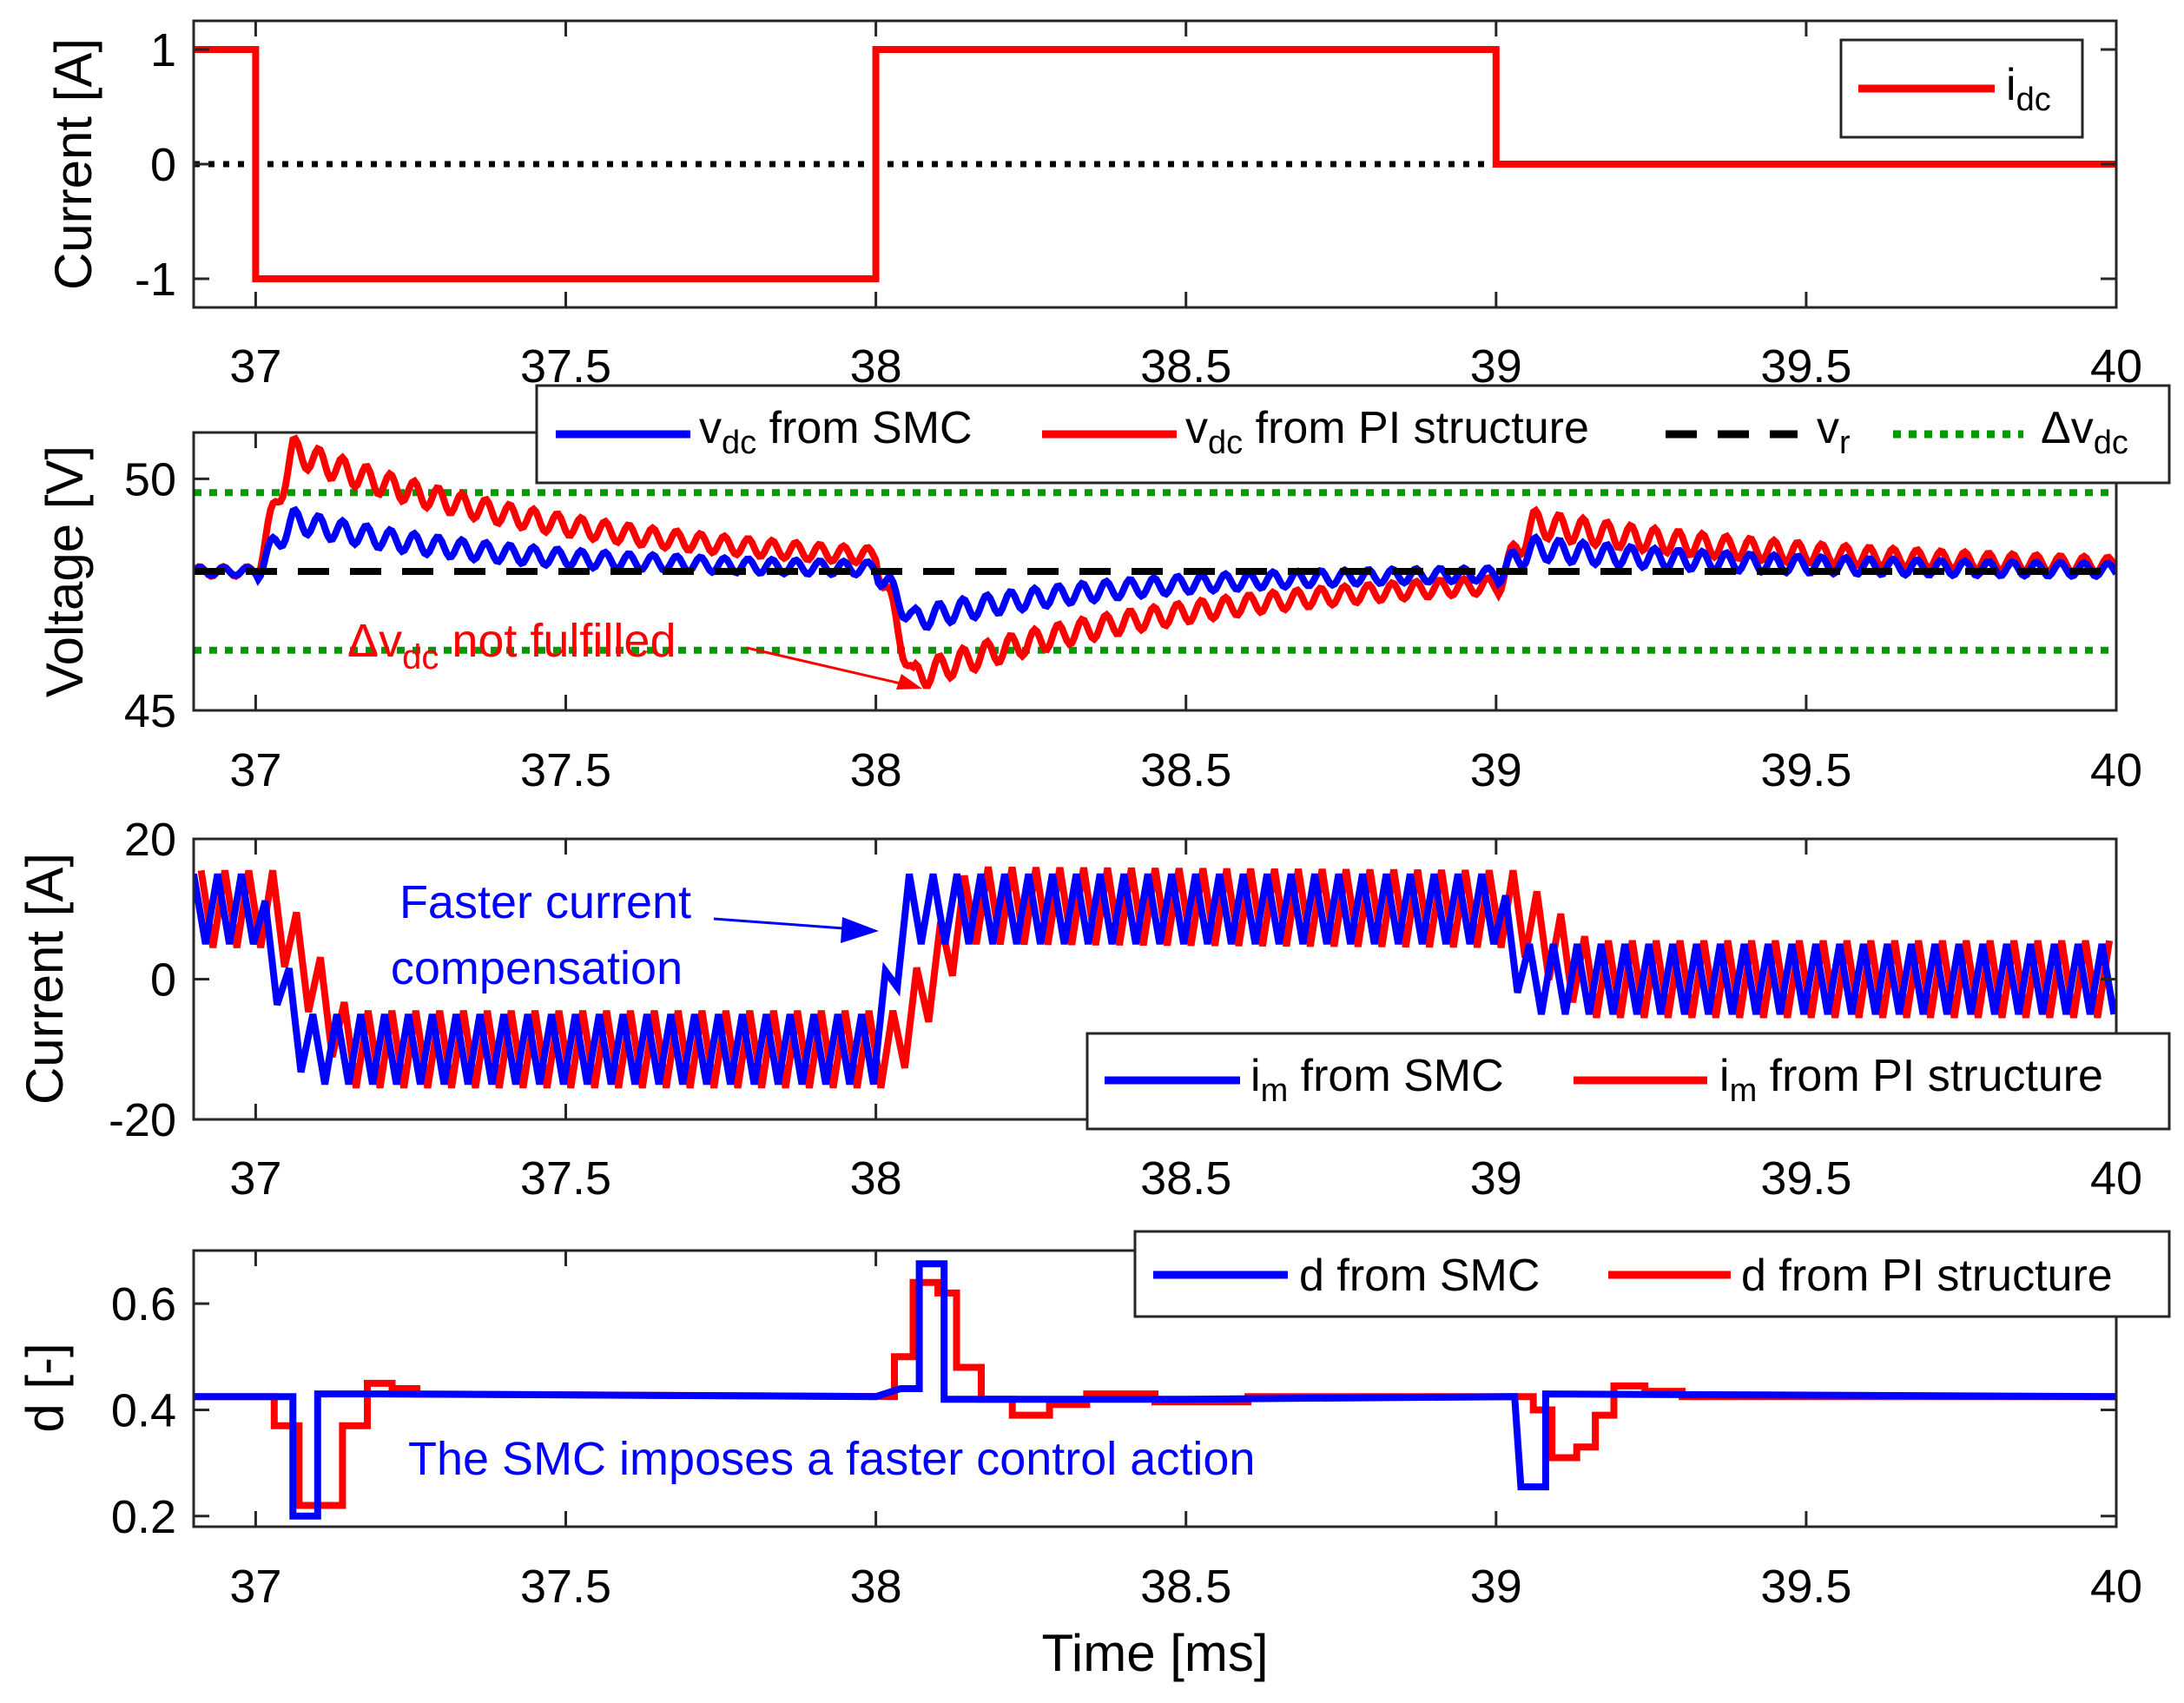  Describe the element at coordinates (73, 164) in the screenshot. I see `ylabel-idc: Current [A]` at that location.